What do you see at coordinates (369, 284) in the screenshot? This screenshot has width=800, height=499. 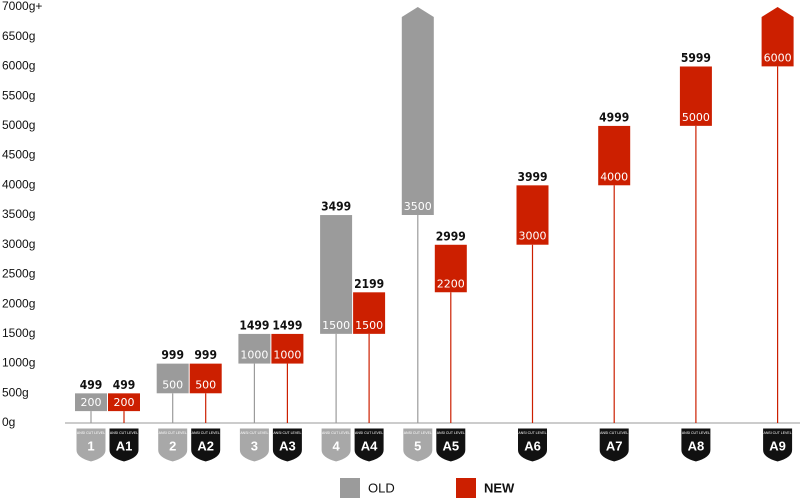 I see `high-label: 2199` at bounding box center [369, 284].